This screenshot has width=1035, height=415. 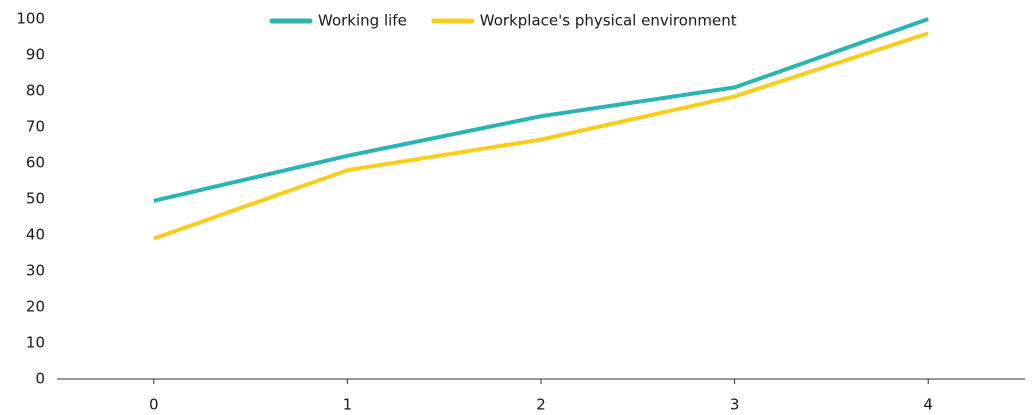 What do you see at coordinates (348, 405) in the screenshot?
I see `x-tick-label: 1` at bounding box center [348, 405].